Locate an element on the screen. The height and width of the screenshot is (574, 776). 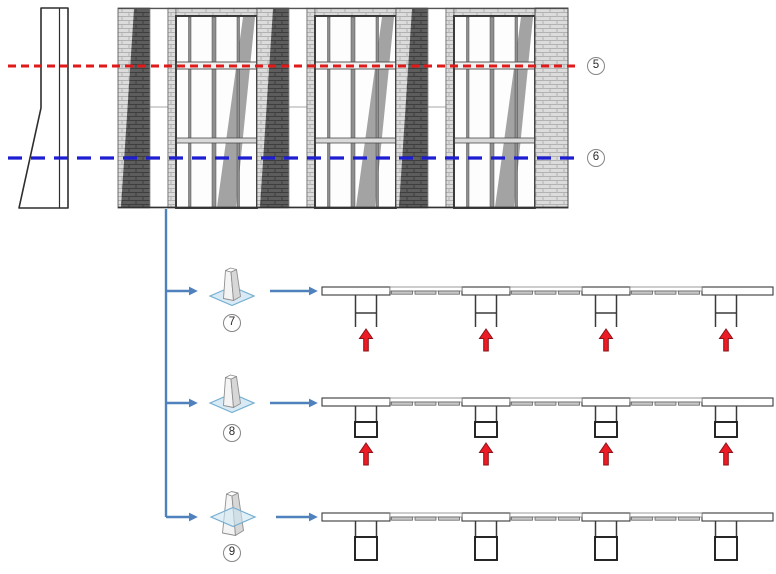
cut-option-1-badge: 7 is located at coordinates (232, 323).